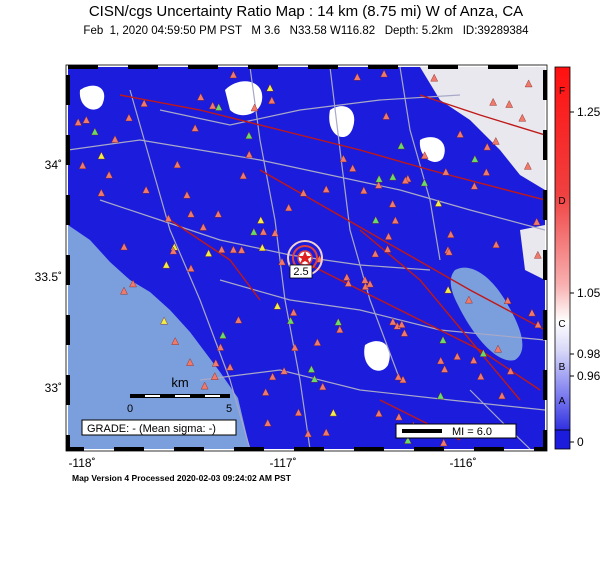 The image size is (612, 576). Describe the element at coordinates (562, 91) in the screenshot. I see `grade-letter: F` at that location.